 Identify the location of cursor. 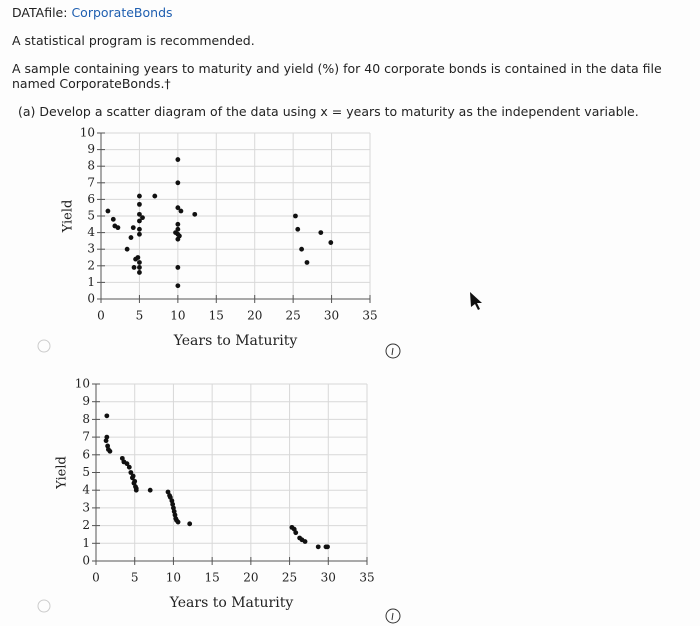
(476, 301).